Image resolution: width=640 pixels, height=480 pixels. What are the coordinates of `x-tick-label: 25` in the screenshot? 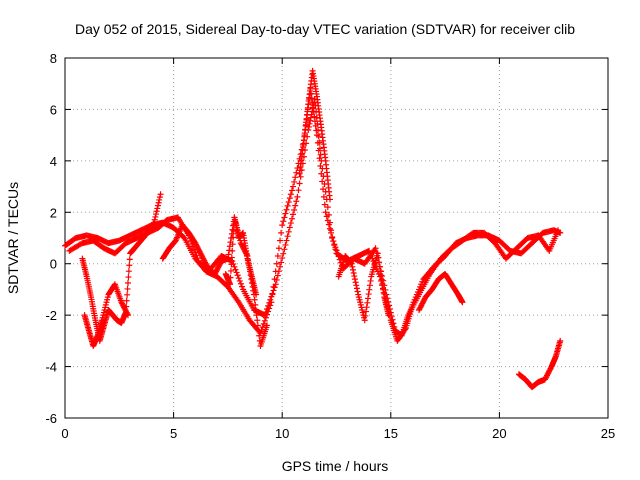 It's located at (608, 433).